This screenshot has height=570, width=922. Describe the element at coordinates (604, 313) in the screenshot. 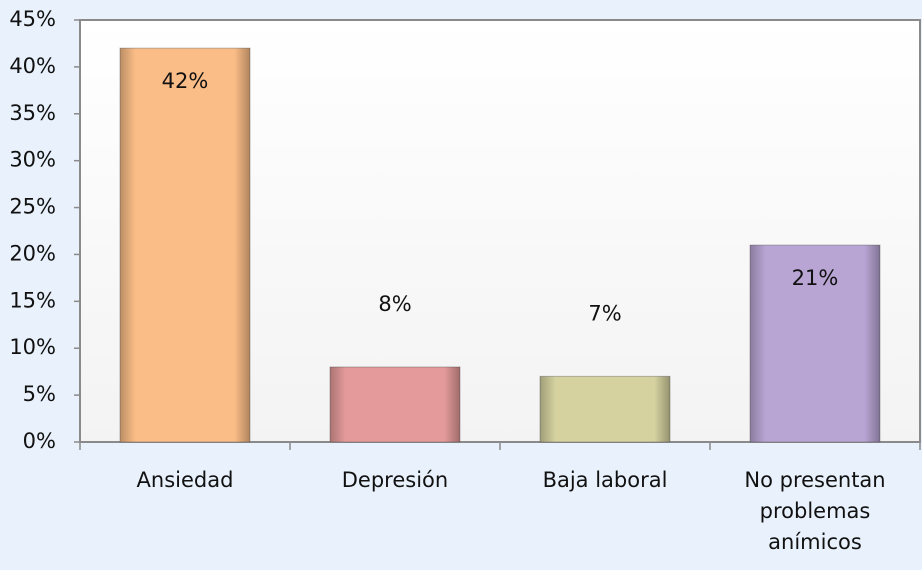

I see `data-label: 7%` at that location.